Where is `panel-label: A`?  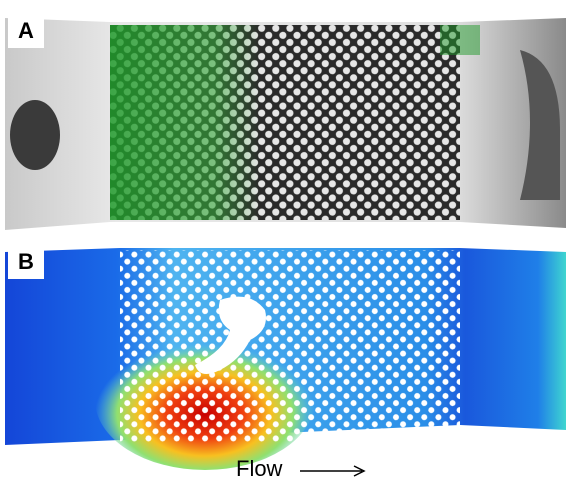
panel-label: A is located at coordinates (26, 30).